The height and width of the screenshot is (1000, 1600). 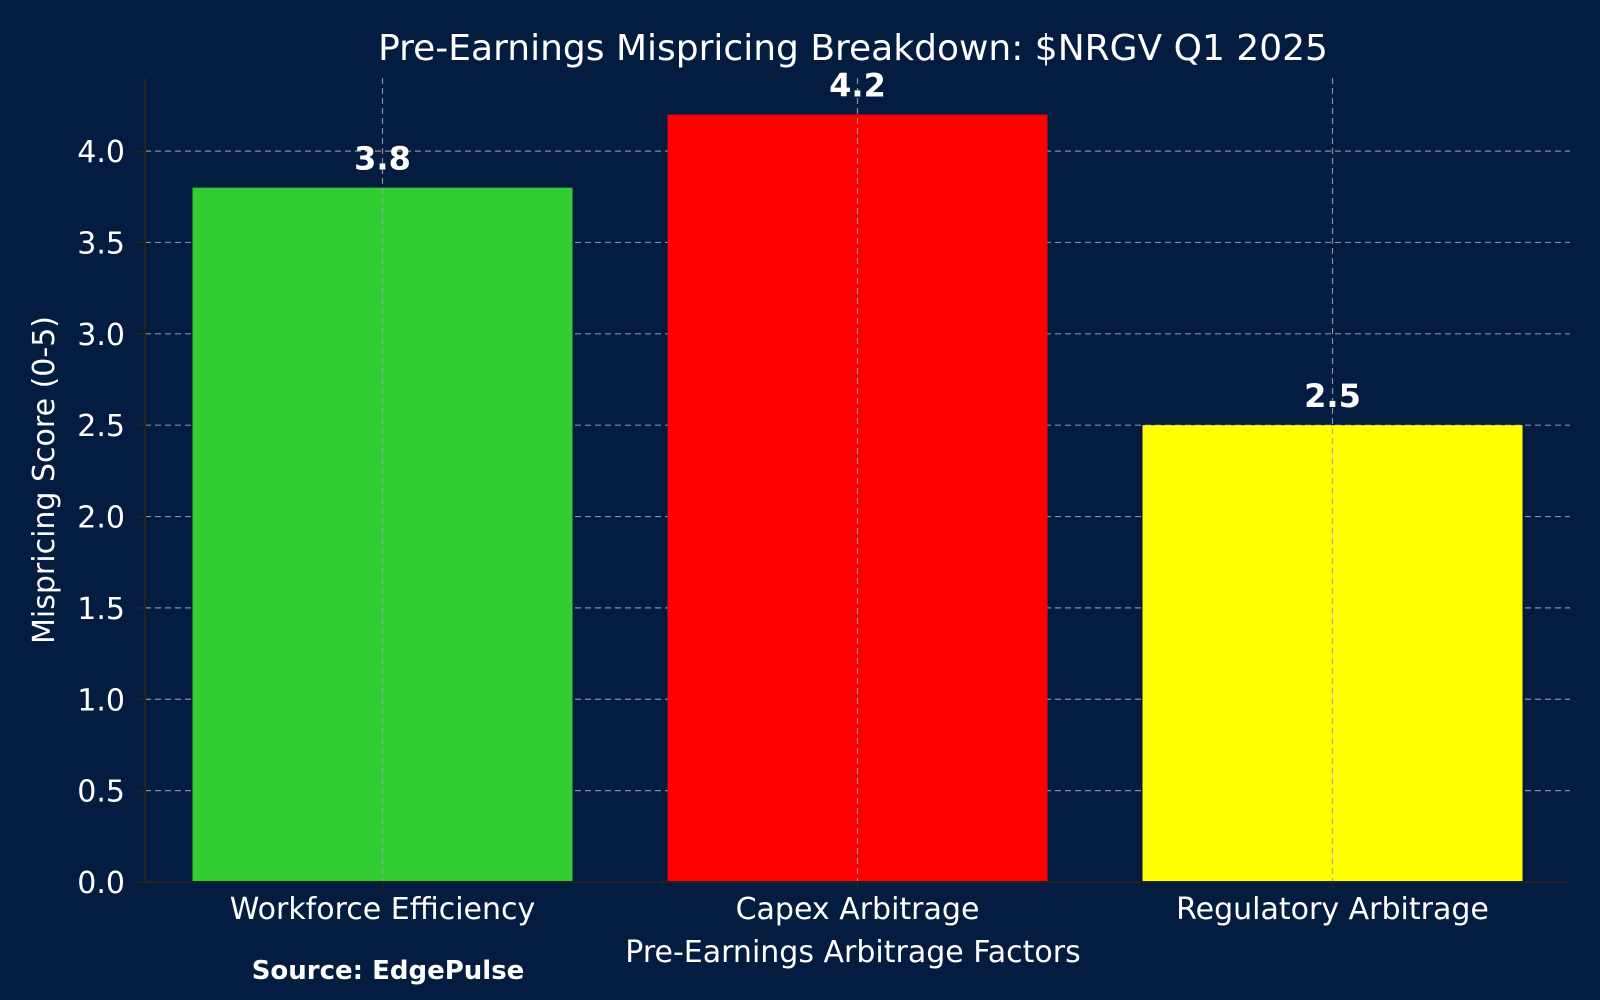 What do you see at coordinates (101, 883) in the screenshot?
I see `y-tick-label: 0.0` at bounding box center [101, 883].